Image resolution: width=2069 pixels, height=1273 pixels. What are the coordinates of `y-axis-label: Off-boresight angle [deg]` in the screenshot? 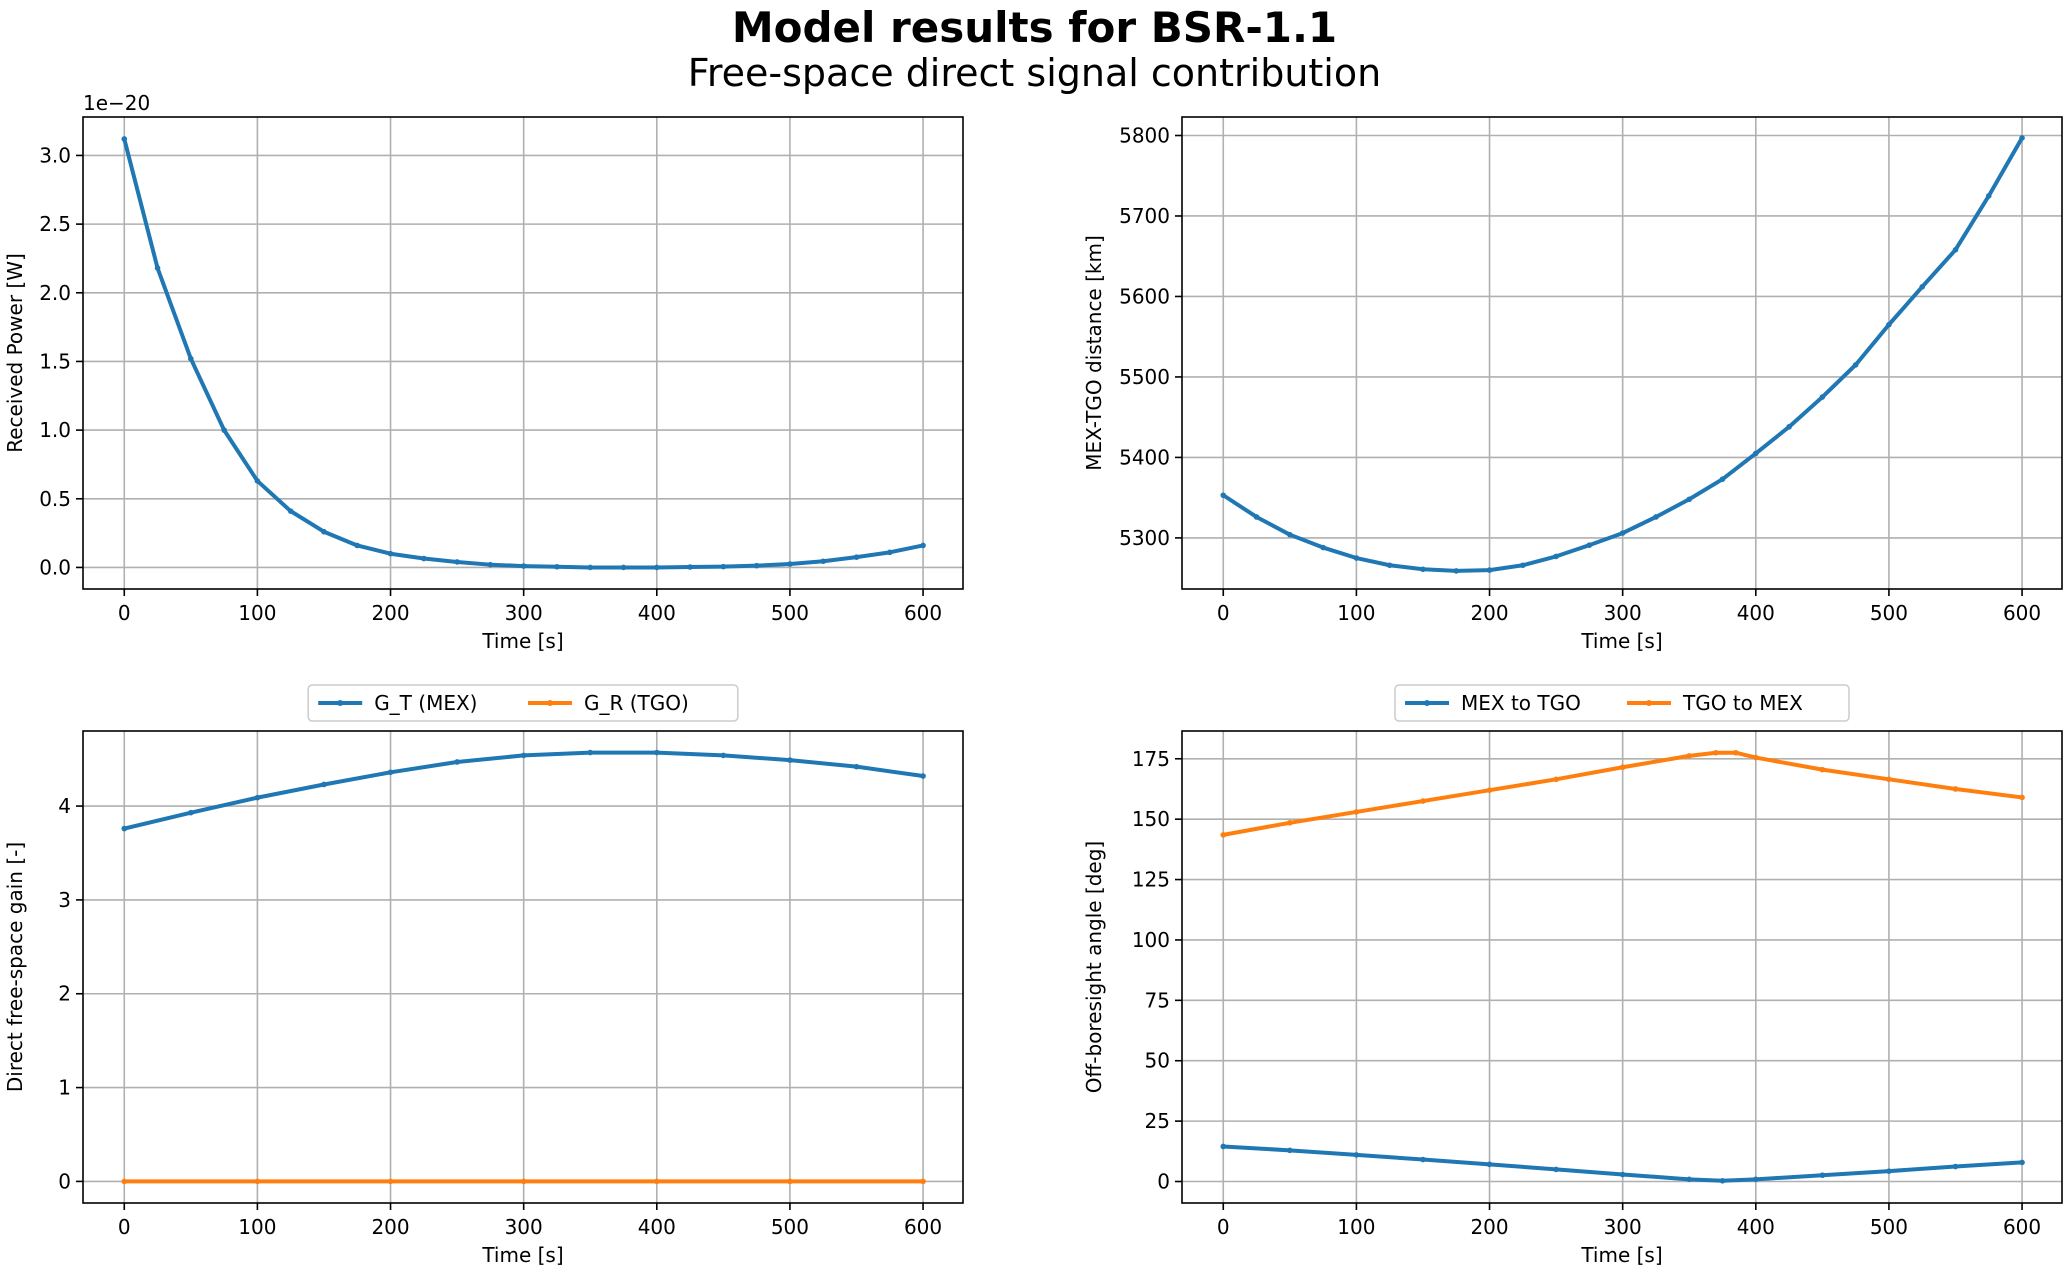 It's located at (1094, 967).